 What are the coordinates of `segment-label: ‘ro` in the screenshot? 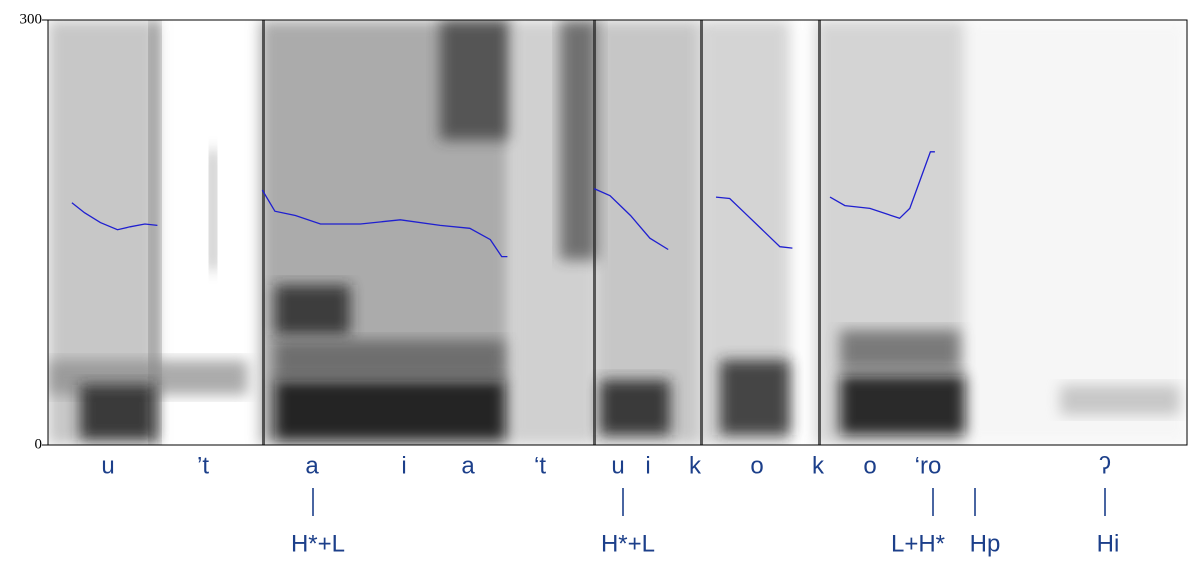 It's located at (928, 465).